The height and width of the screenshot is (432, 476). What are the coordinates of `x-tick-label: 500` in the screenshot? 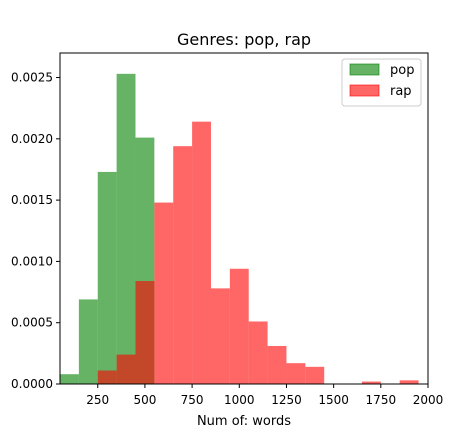 It's located at (144, 400).